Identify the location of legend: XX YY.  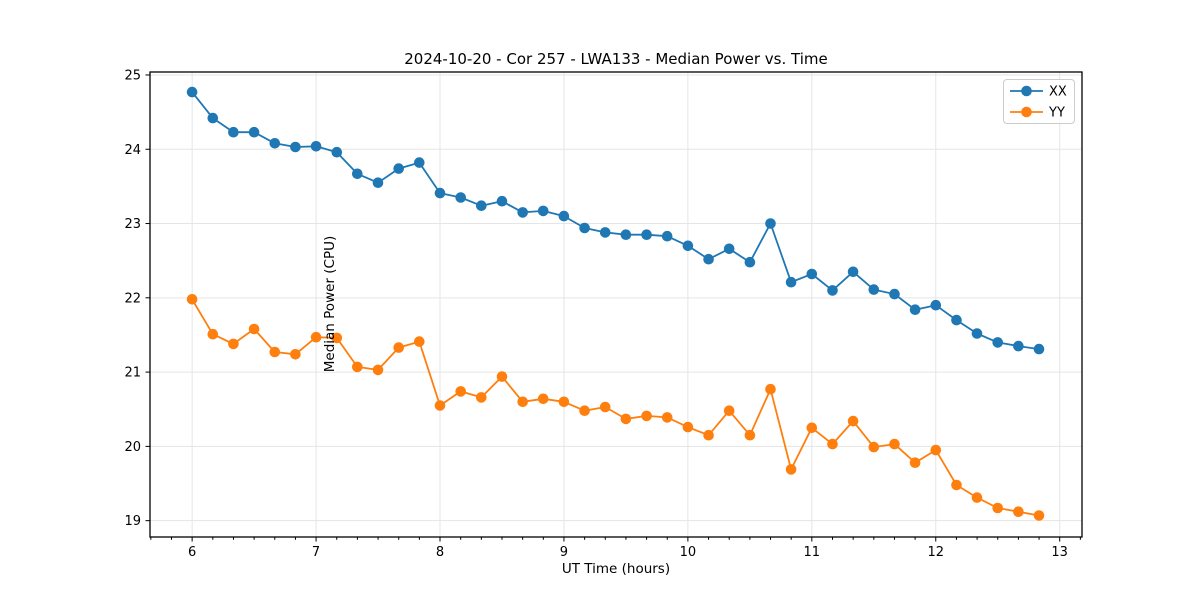
(1039, 101).